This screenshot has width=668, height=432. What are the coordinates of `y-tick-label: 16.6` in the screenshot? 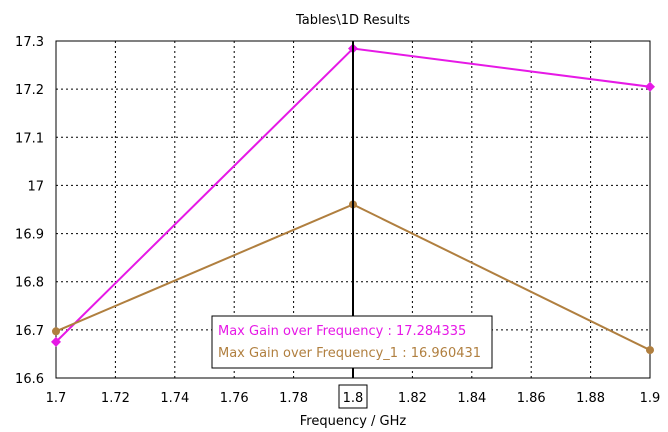 It's located at (29, 379).